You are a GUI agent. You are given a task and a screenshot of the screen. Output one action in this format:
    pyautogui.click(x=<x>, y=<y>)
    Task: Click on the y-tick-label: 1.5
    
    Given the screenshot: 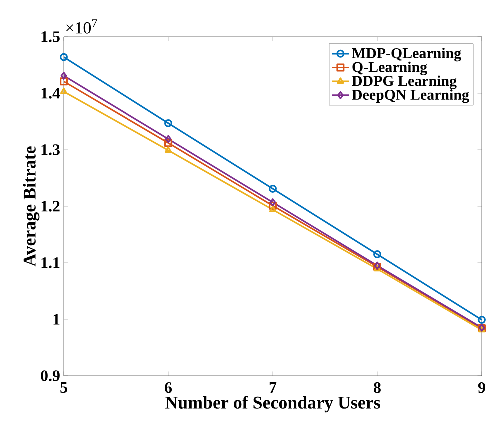 What is the action you would take?
    pyautogui.click(x=51, y=37)
    